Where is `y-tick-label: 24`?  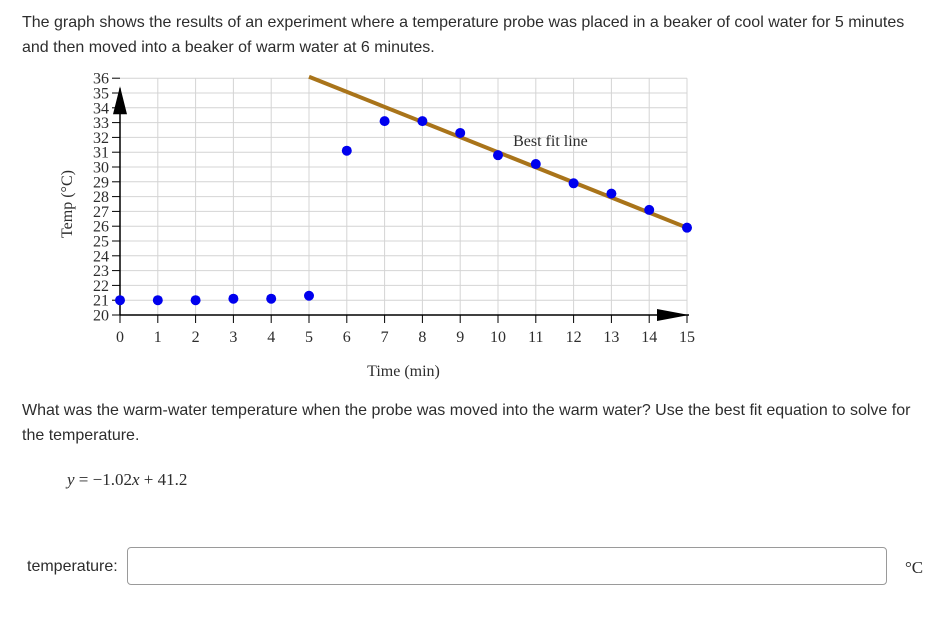 y-tick-label: 24 is located at coordinates (101, 256).